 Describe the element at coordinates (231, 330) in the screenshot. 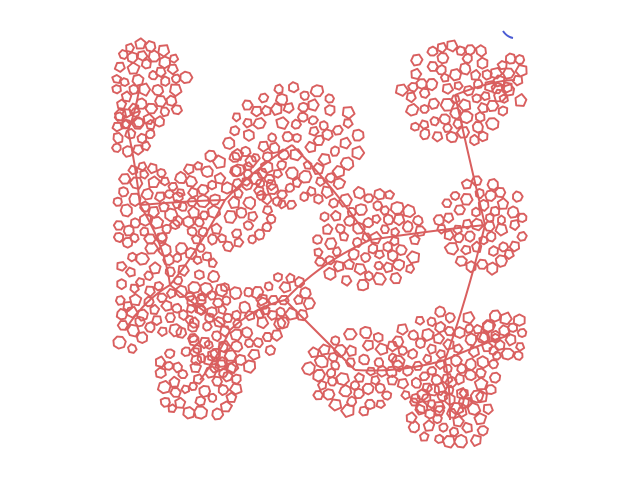

I see `cell-cluster-center-lower` at that location.